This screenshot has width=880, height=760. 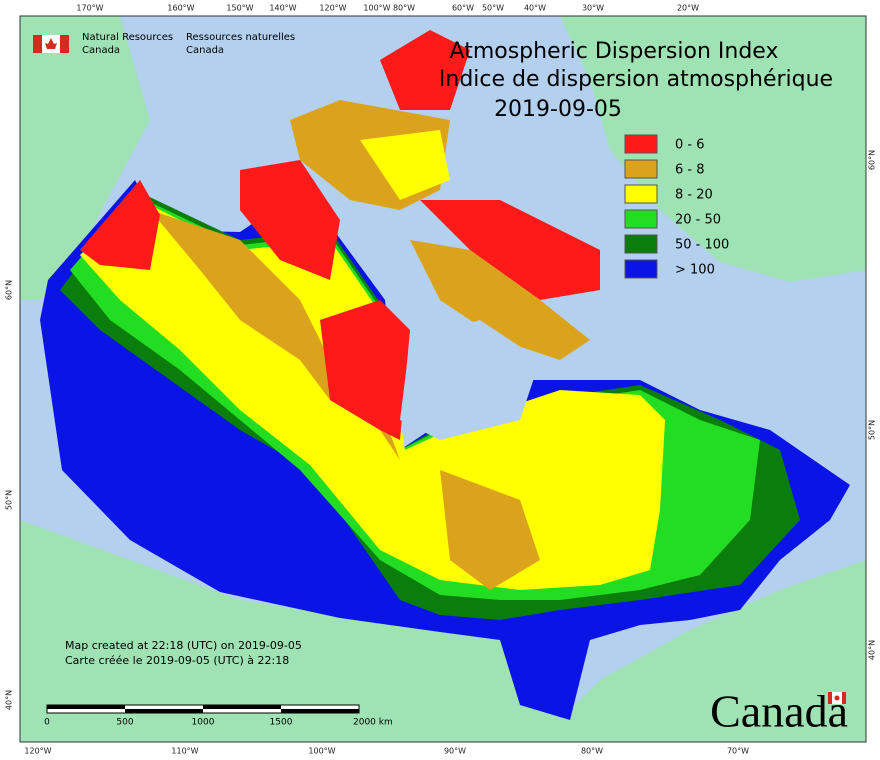 I want to click on graticule-label: 50°W, so click(x=493, y=8).